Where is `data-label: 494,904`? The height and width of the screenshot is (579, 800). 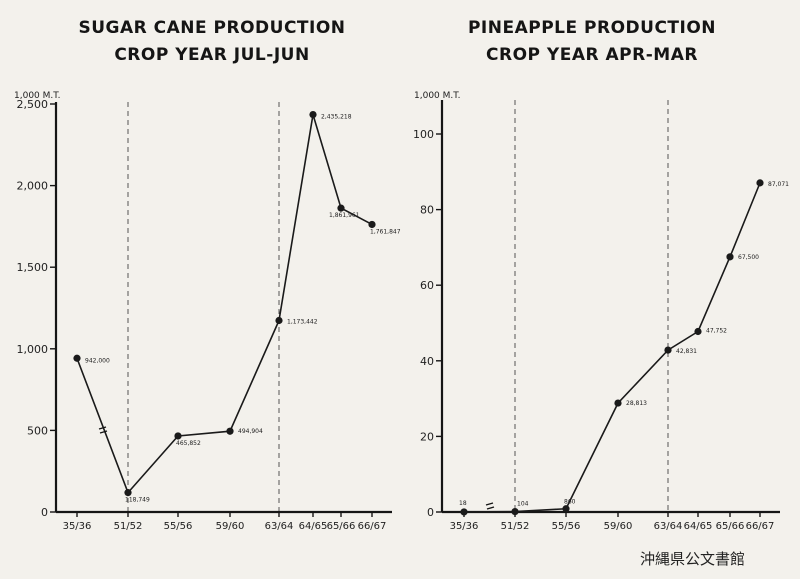 data-label: 494,904 is located at coordinates (250, 431).